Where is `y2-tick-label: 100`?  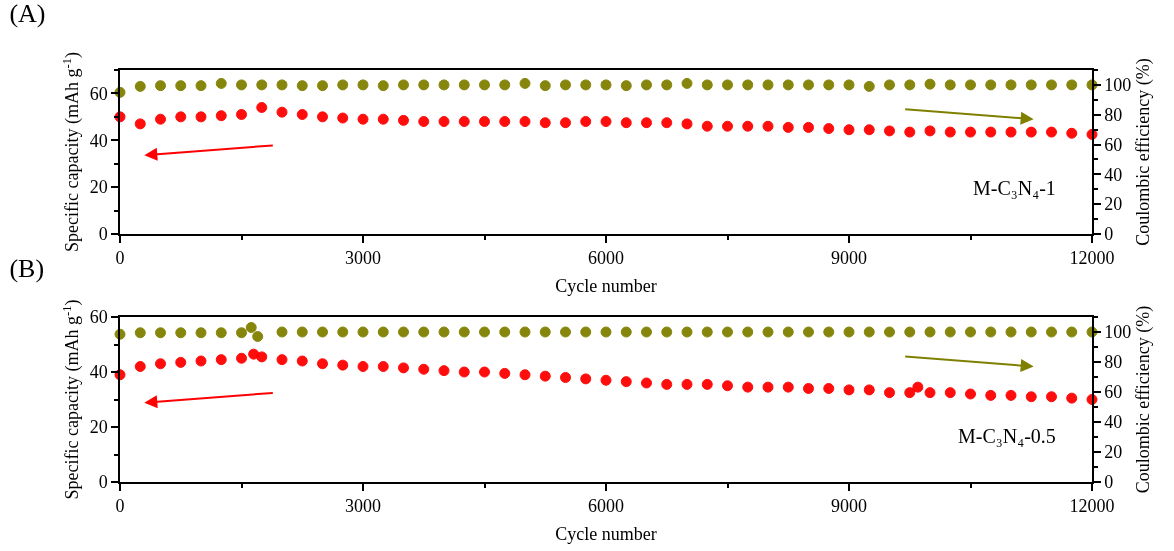
y2-tick-label: 100 is located at coordinates (1118, 85).